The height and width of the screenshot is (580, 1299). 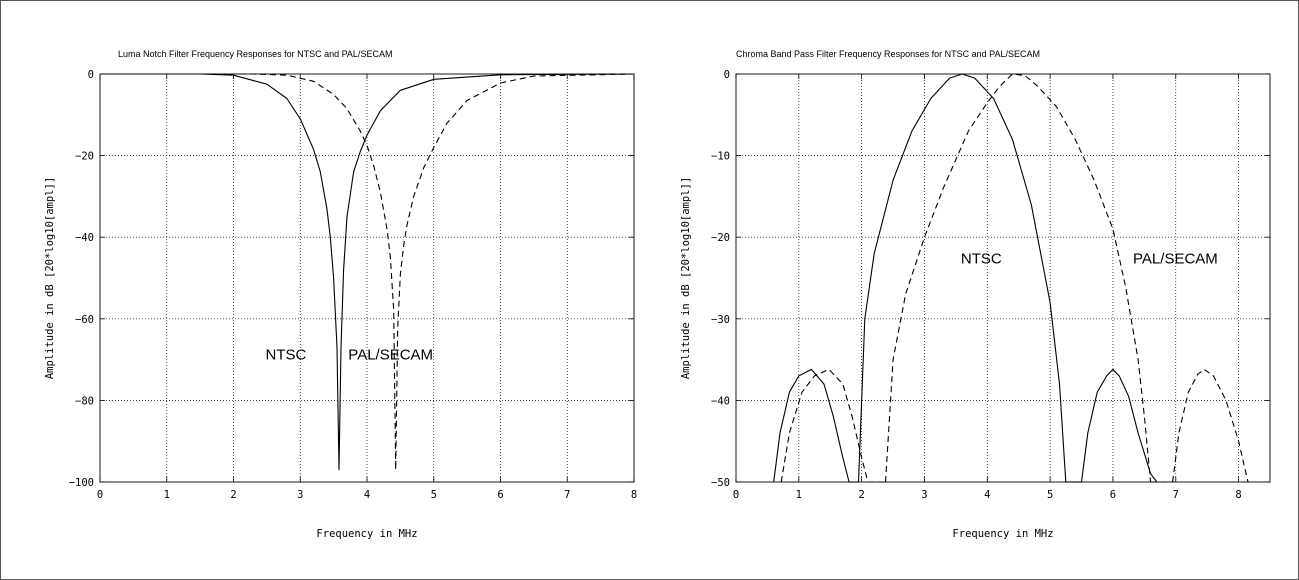 I want to click on chroma-x-tick-label: 6, so click(x=1113, y=495).